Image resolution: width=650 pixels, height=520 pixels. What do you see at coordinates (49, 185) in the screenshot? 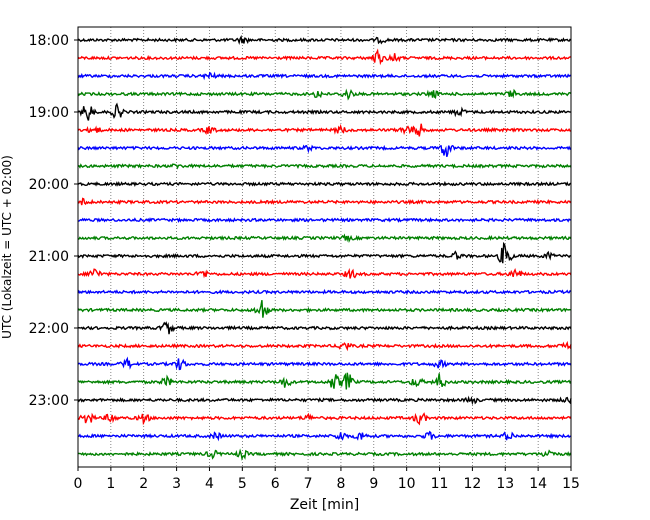
I see `y-tick-label: 20:00` at bounding box center [49, 185].